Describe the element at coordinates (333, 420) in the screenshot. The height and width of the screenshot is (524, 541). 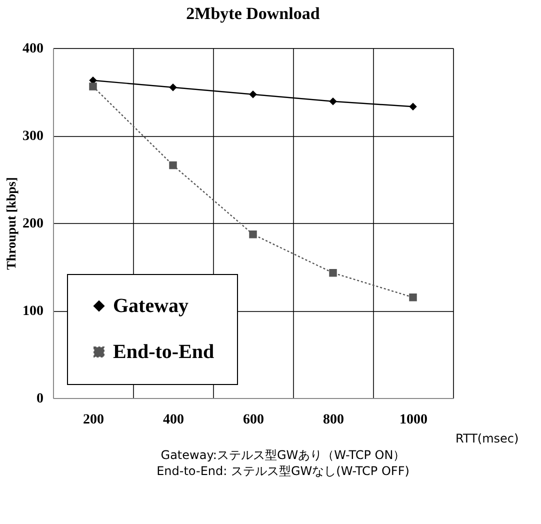
I see `x-tick-label: 800` at that location.